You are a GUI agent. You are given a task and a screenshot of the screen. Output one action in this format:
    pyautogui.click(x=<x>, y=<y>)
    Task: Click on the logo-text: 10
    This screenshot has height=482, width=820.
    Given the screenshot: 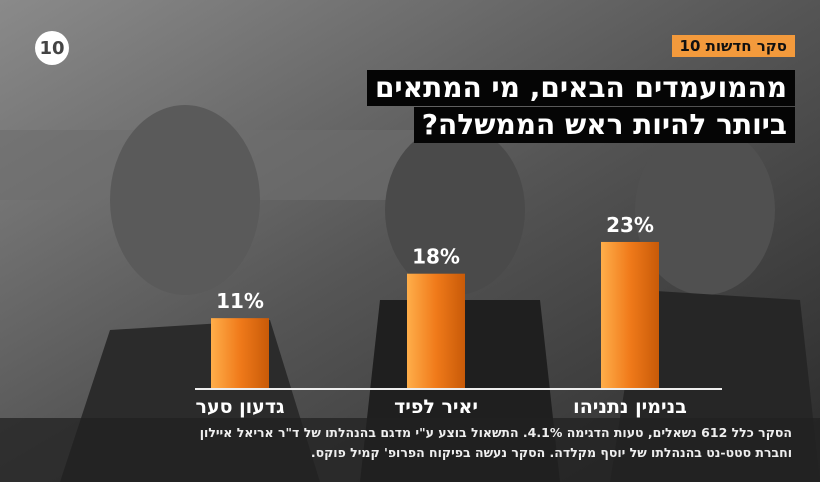 What is the action you would take?
    pyautogui.click(x=51, y=48)
    